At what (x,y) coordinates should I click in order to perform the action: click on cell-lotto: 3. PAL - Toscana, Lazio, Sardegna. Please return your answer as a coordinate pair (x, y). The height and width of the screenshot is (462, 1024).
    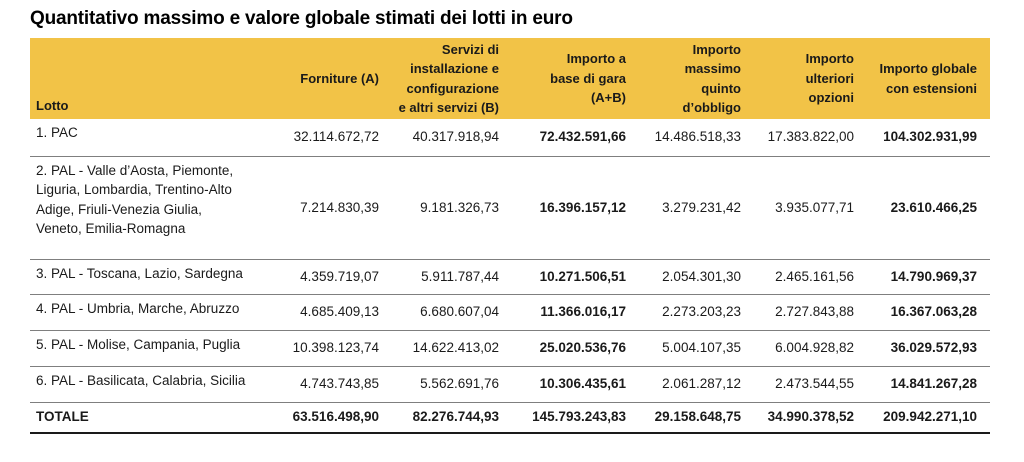
    Looking at the image, I should click on (146, 276).